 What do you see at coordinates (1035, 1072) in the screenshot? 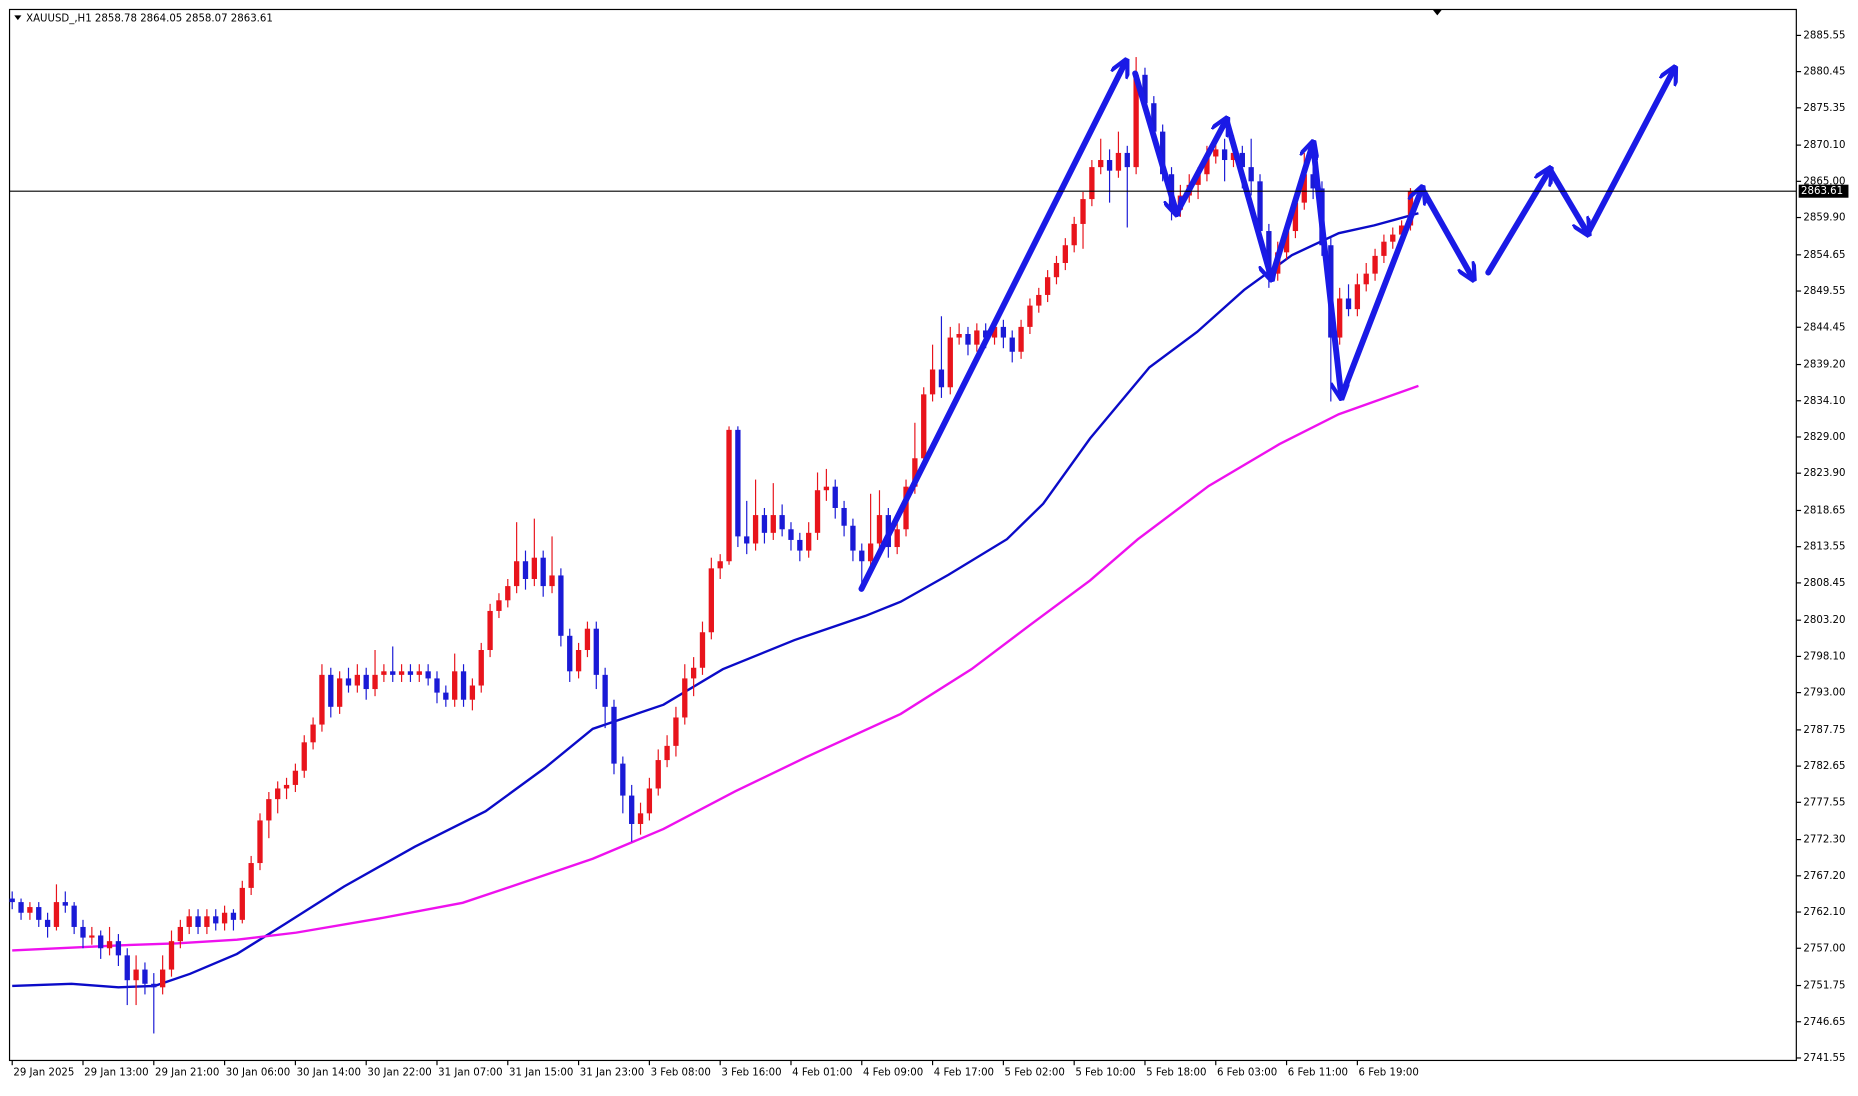
I see `x-tick-label: 5 Feb 02:00` at bounding box center [1035, 1072].